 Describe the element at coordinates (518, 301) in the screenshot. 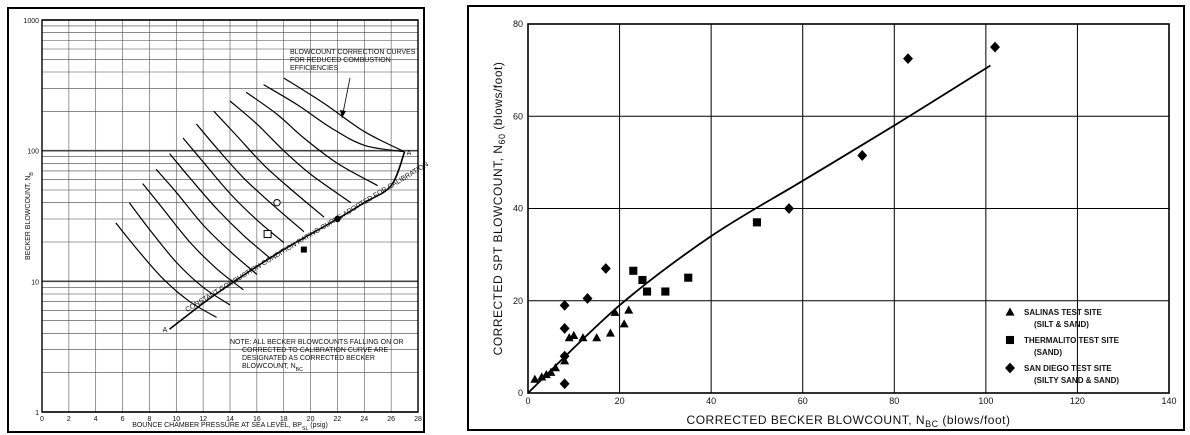

I see `y-tick-label: 20` at that location.